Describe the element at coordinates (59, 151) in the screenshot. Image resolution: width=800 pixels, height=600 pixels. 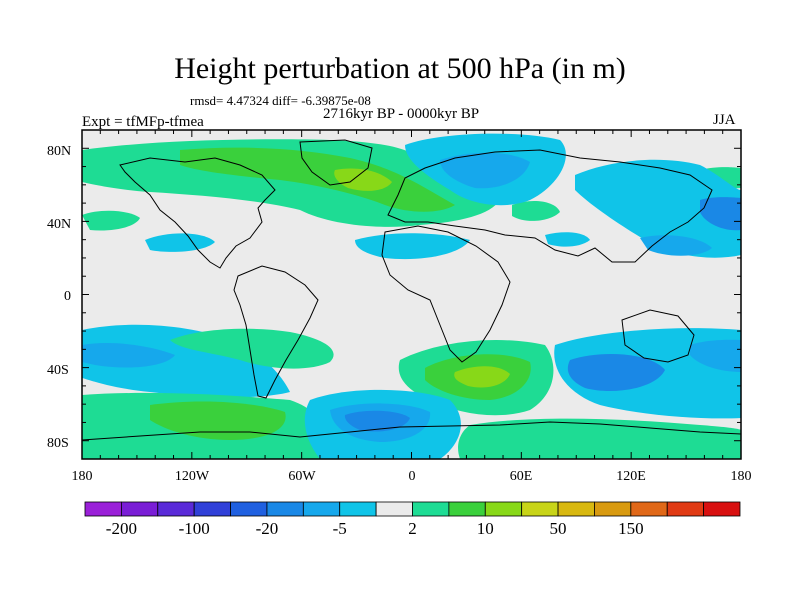
I see `latitude-label: 80N` at that location.